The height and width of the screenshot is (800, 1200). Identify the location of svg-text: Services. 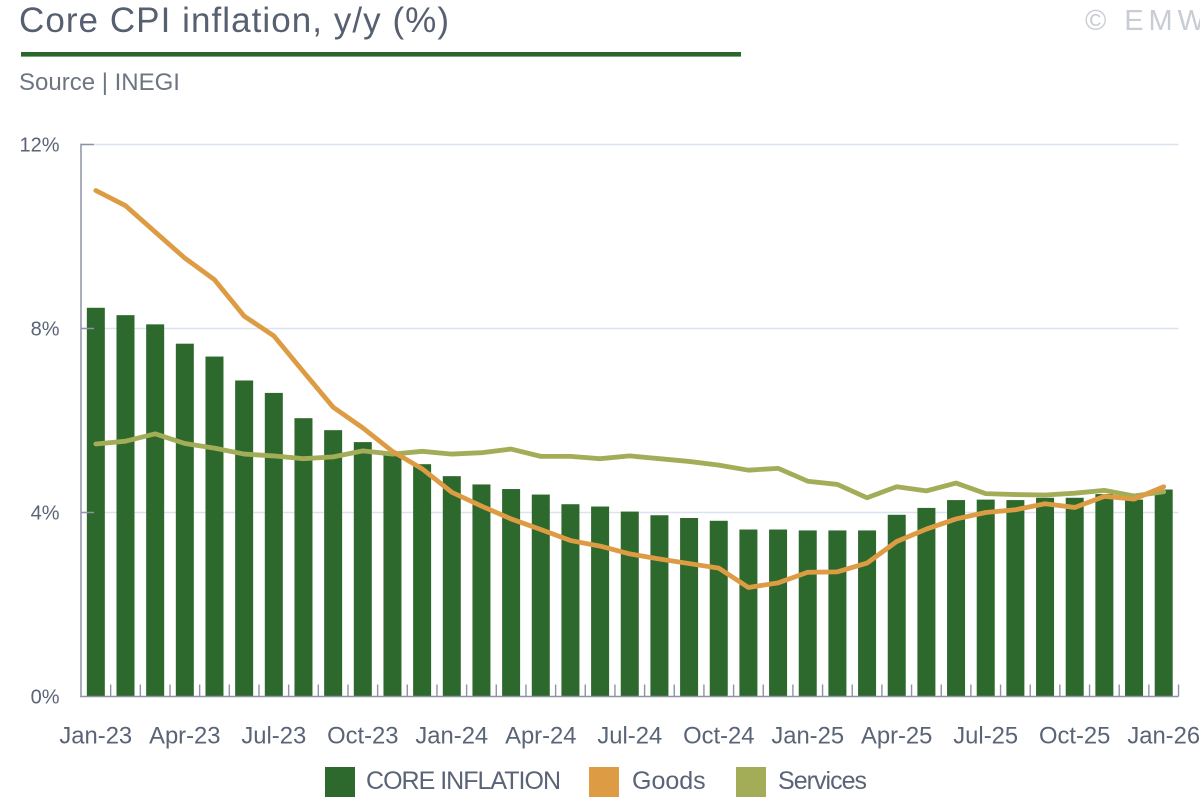
(822, 781).